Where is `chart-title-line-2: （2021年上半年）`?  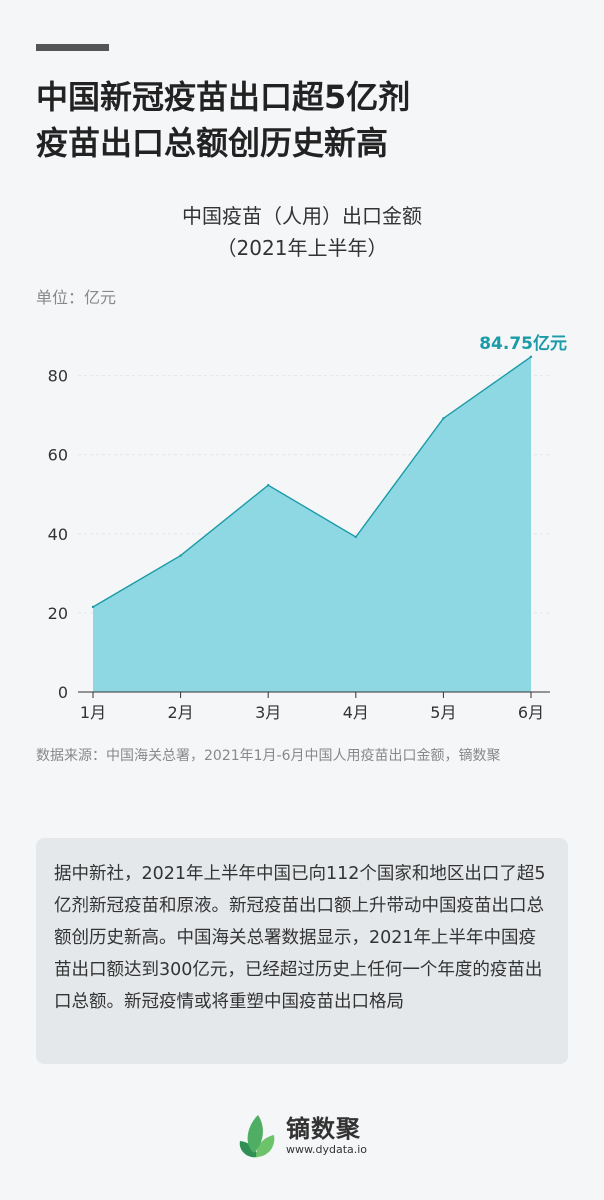 chart-title-line-2: （2021年上半年） is located at coordinates (302, 248).